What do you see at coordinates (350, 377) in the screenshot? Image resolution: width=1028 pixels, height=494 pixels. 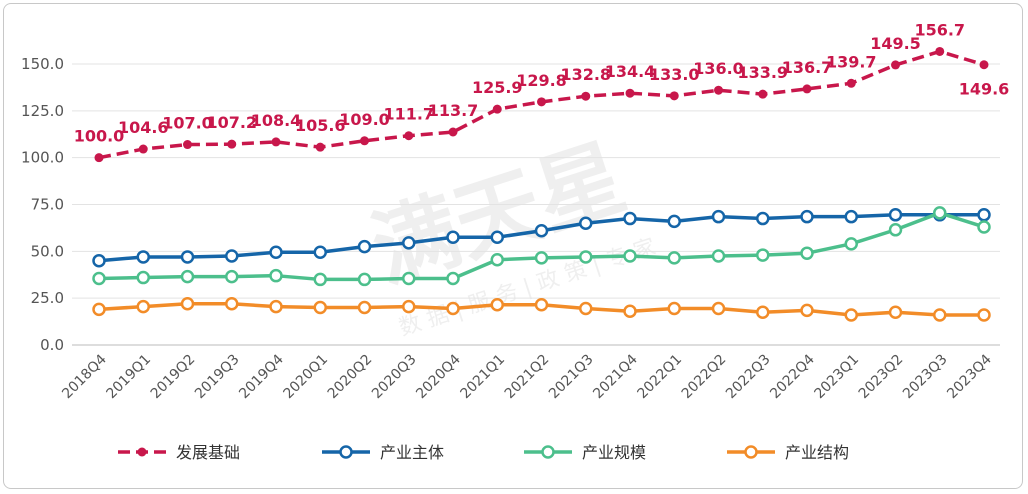 I see `x-tick-label: 2020Q2` at bounding box center [350, 377].